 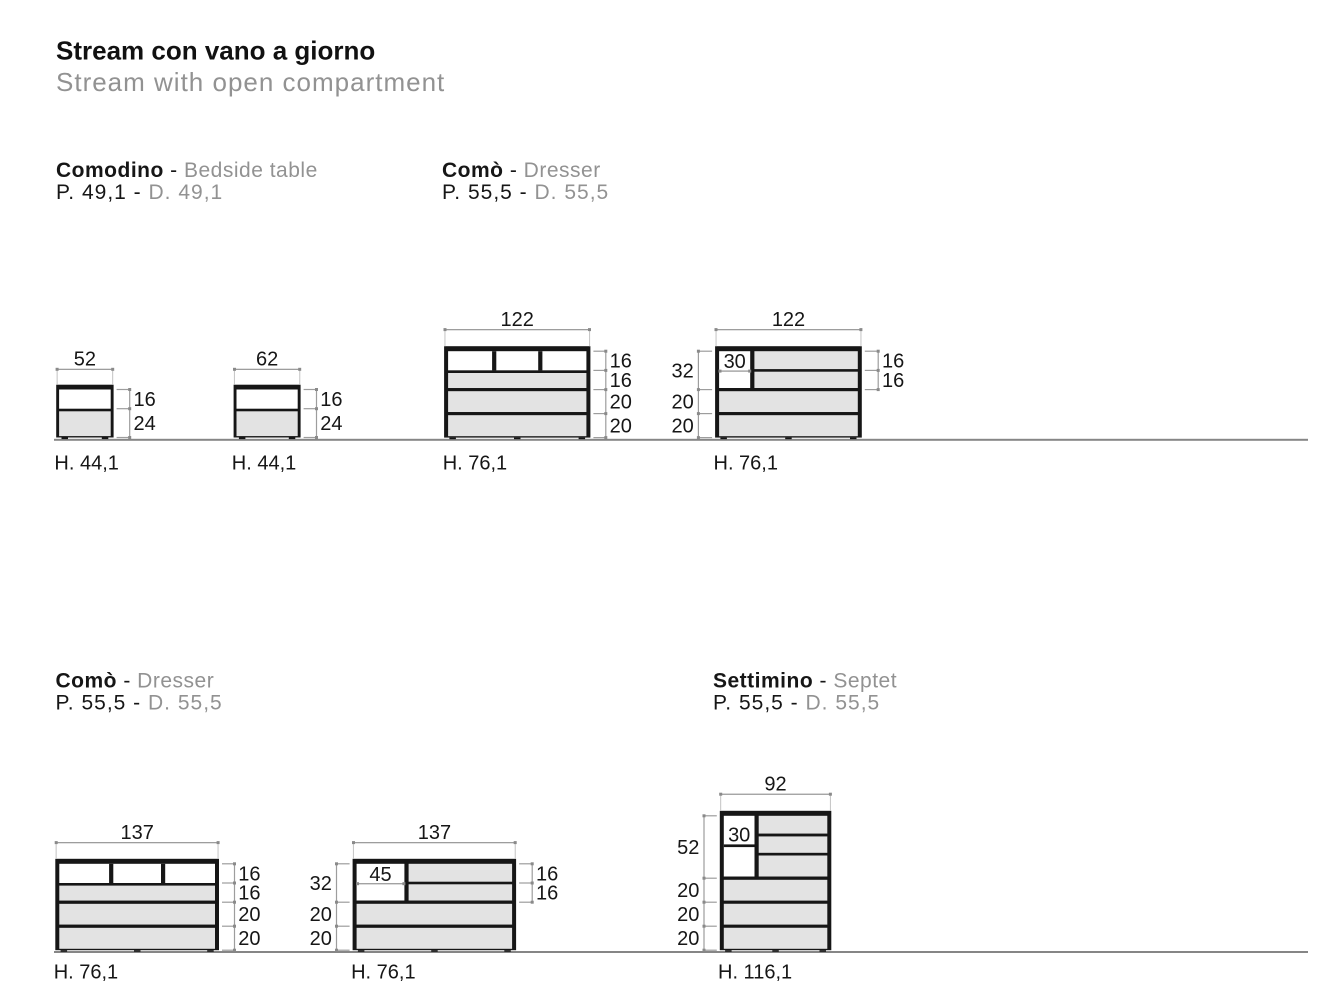 I want to click on svg-text: 45, so click(x=380, y=875).